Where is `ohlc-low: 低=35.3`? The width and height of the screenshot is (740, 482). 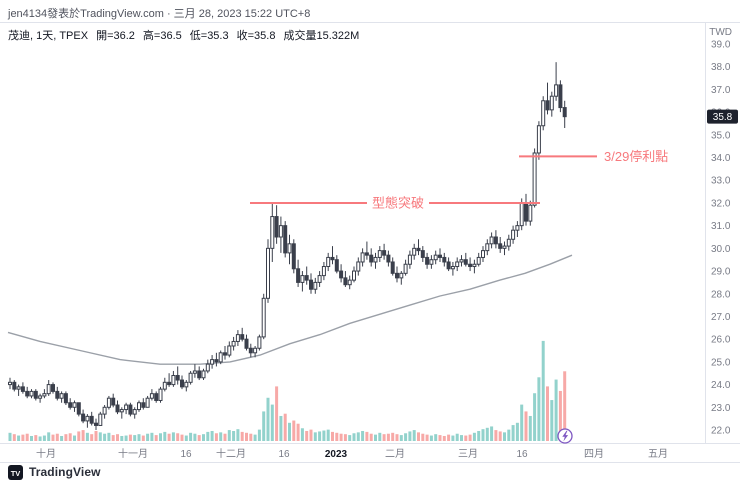
ohlc-low: 低=35.3 is located at coordinates (209, 36).